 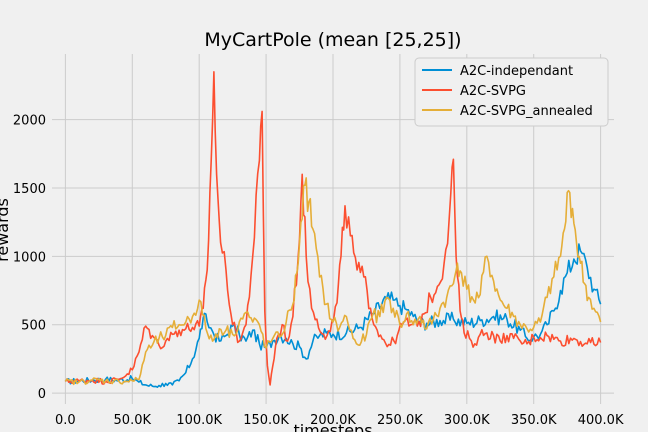 I want to click on x-tick-label: 200.0K, so click(x=333, y=420).